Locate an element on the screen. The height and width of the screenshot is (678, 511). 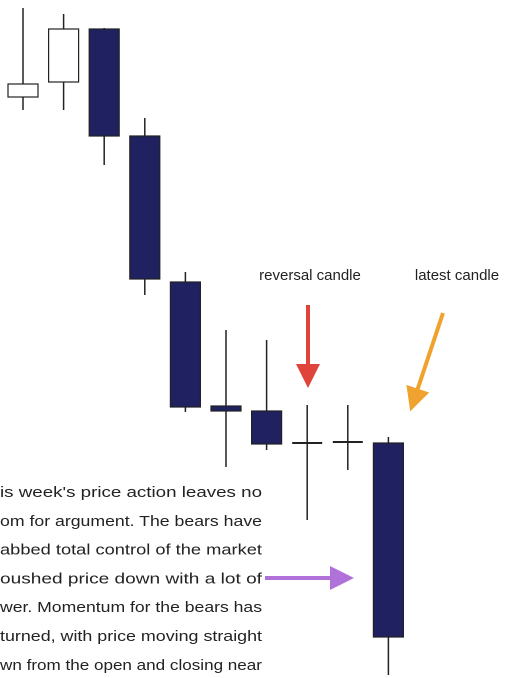
arrow is located at coordinates (425, 362).